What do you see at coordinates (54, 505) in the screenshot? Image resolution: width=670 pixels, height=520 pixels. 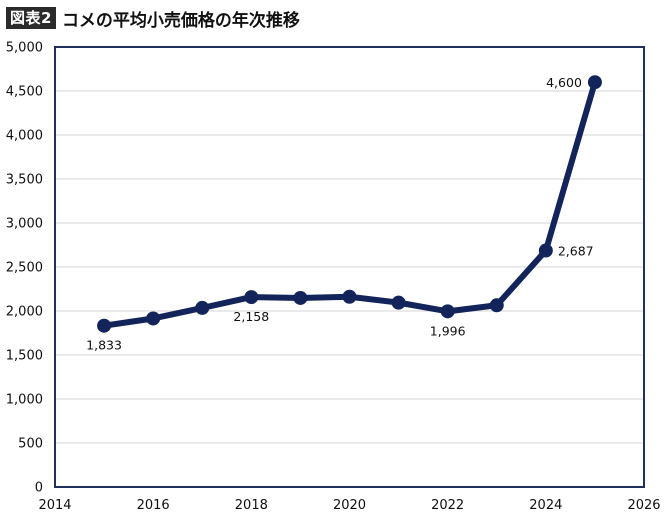 I see `x-tick-label: 2014` at bounding box center [54, 505].